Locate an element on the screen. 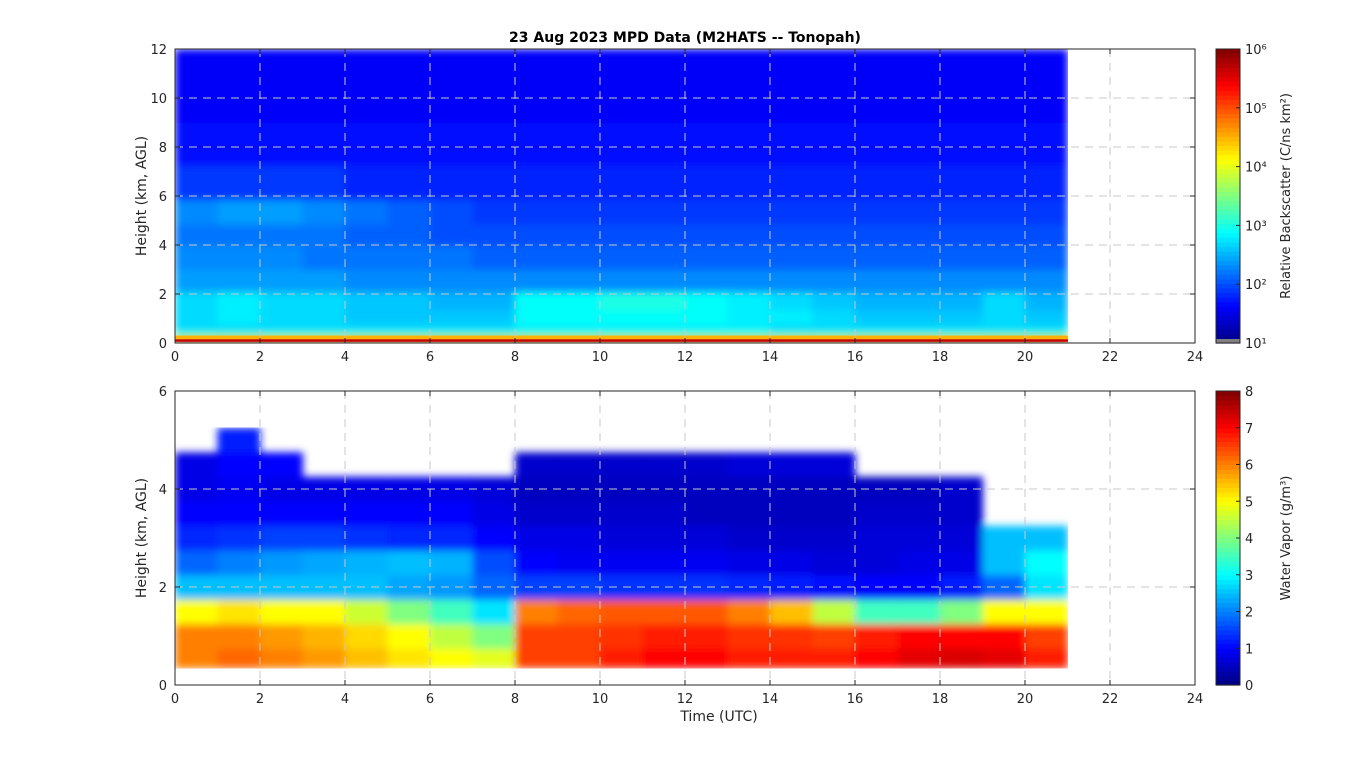 The height and width of the screenshot is (771, 1367). x-tick-label: 10 is located at coordinates (600, 699).